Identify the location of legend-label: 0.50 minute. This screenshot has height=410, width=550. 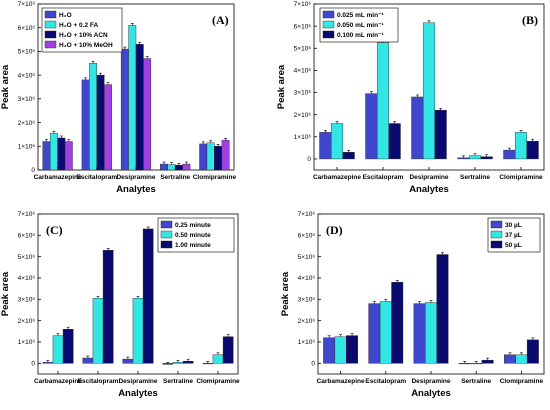
(193, 235).